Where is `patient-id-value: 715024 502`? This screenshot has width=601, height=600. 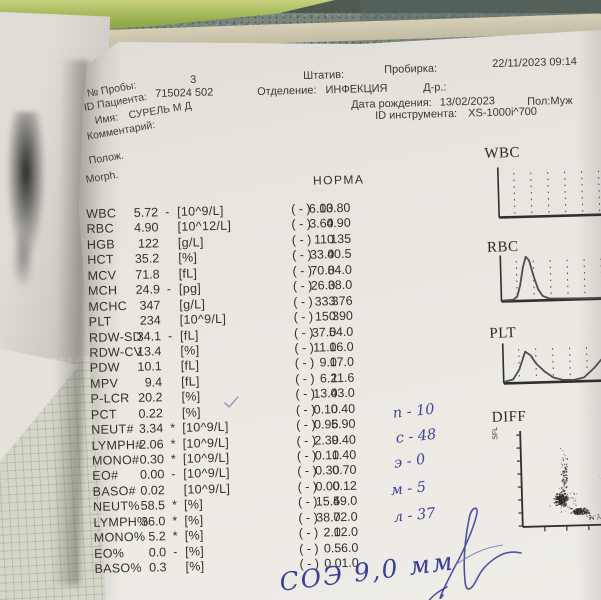 patient-id-value: 715024 502 is located at coordinates (184, 93).